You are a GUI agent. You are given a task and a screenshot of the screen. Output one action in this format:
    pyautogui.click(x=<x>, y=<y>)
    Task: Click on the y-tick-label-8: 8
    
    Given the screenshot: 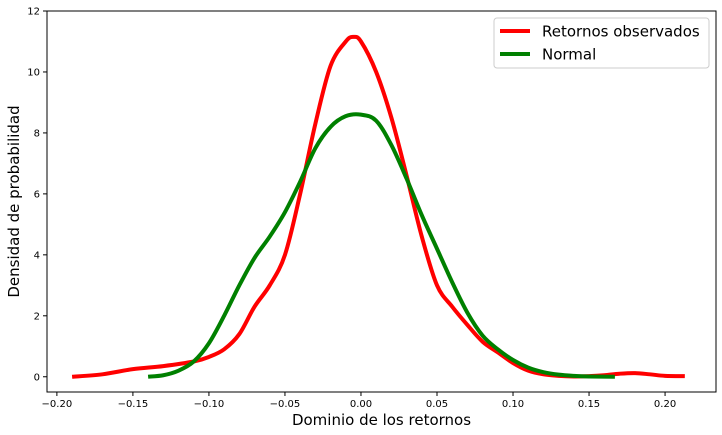 What is the action you would take?
    pyautogui.click(x=37, y=133)
    